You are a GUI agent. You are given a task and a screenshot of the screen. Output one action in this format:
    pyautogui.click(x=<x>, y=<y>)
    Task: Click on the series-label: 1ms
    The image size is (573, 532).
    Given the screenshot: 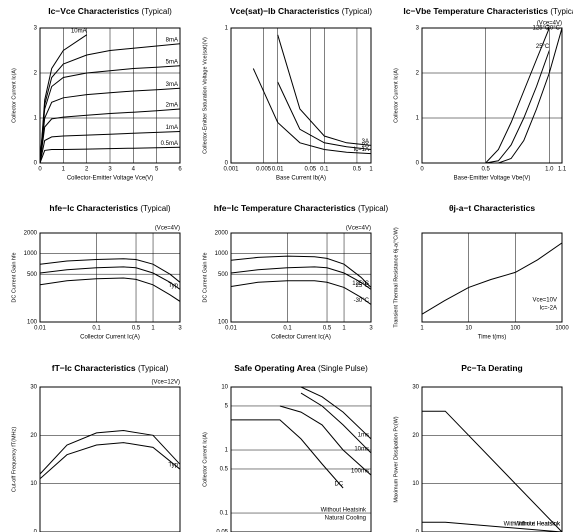 What is the action you would take?
    pyautogui.click(x=363, y=435)
    